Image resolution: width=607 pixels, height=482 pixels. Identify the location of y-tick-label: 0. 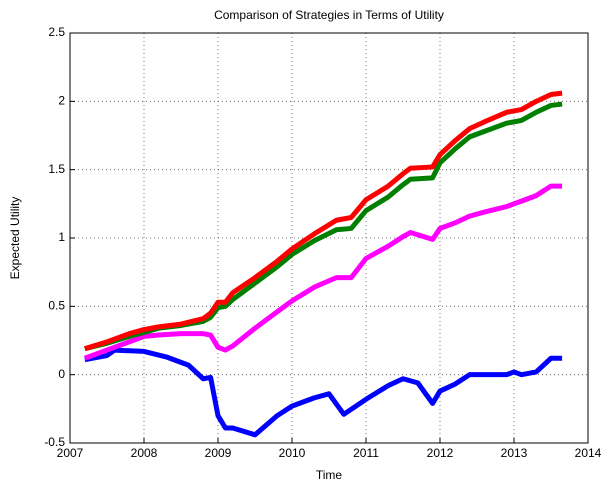
(61, 374).